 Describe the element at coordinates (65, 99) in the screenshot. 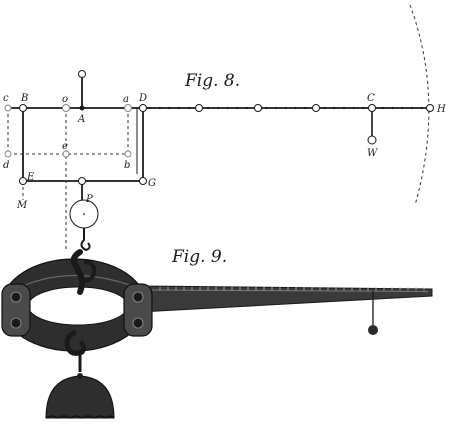

I see `label-o: o` at that location.